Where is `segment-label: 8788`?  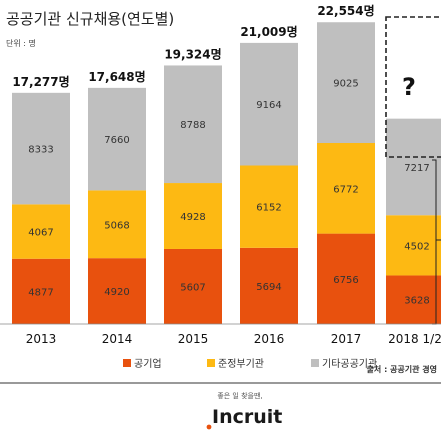
segment-label: 8788 is located at coordinates (192, 125).